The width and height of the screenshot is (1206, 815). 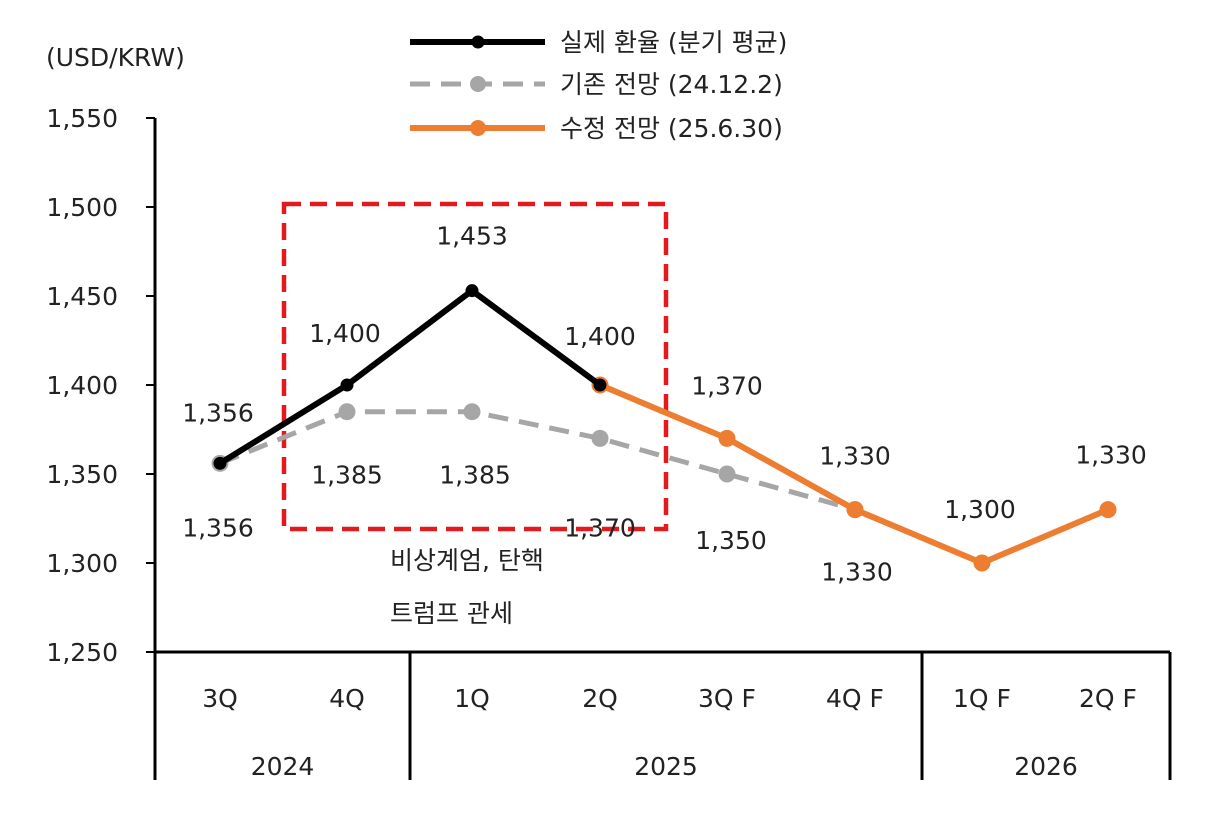 I want to click on x-category-label: 3Q F, so click(x=727, y=698).